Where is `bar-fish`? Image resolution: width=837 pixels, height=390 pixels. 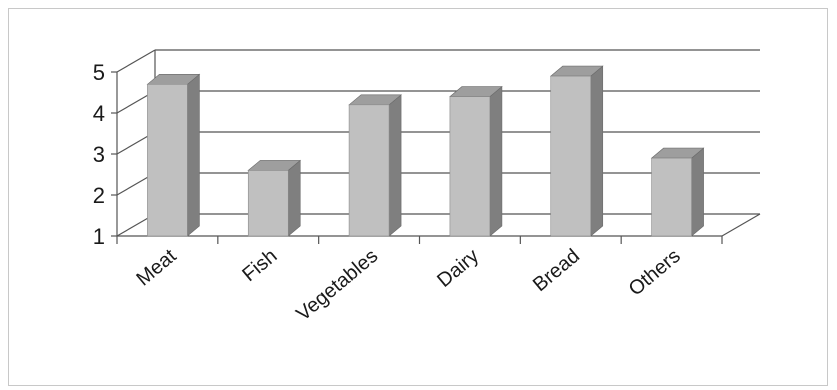
bar-fish is located at coordinates (274, 198).